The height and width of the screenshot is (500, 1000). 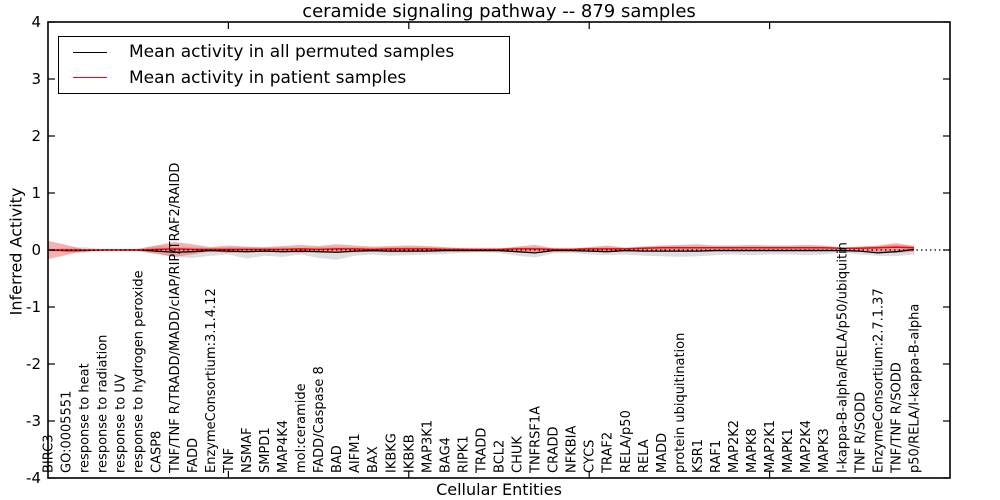 I want to click on entity-label: FADD/Caspase 8, so click(x=319, y=419).